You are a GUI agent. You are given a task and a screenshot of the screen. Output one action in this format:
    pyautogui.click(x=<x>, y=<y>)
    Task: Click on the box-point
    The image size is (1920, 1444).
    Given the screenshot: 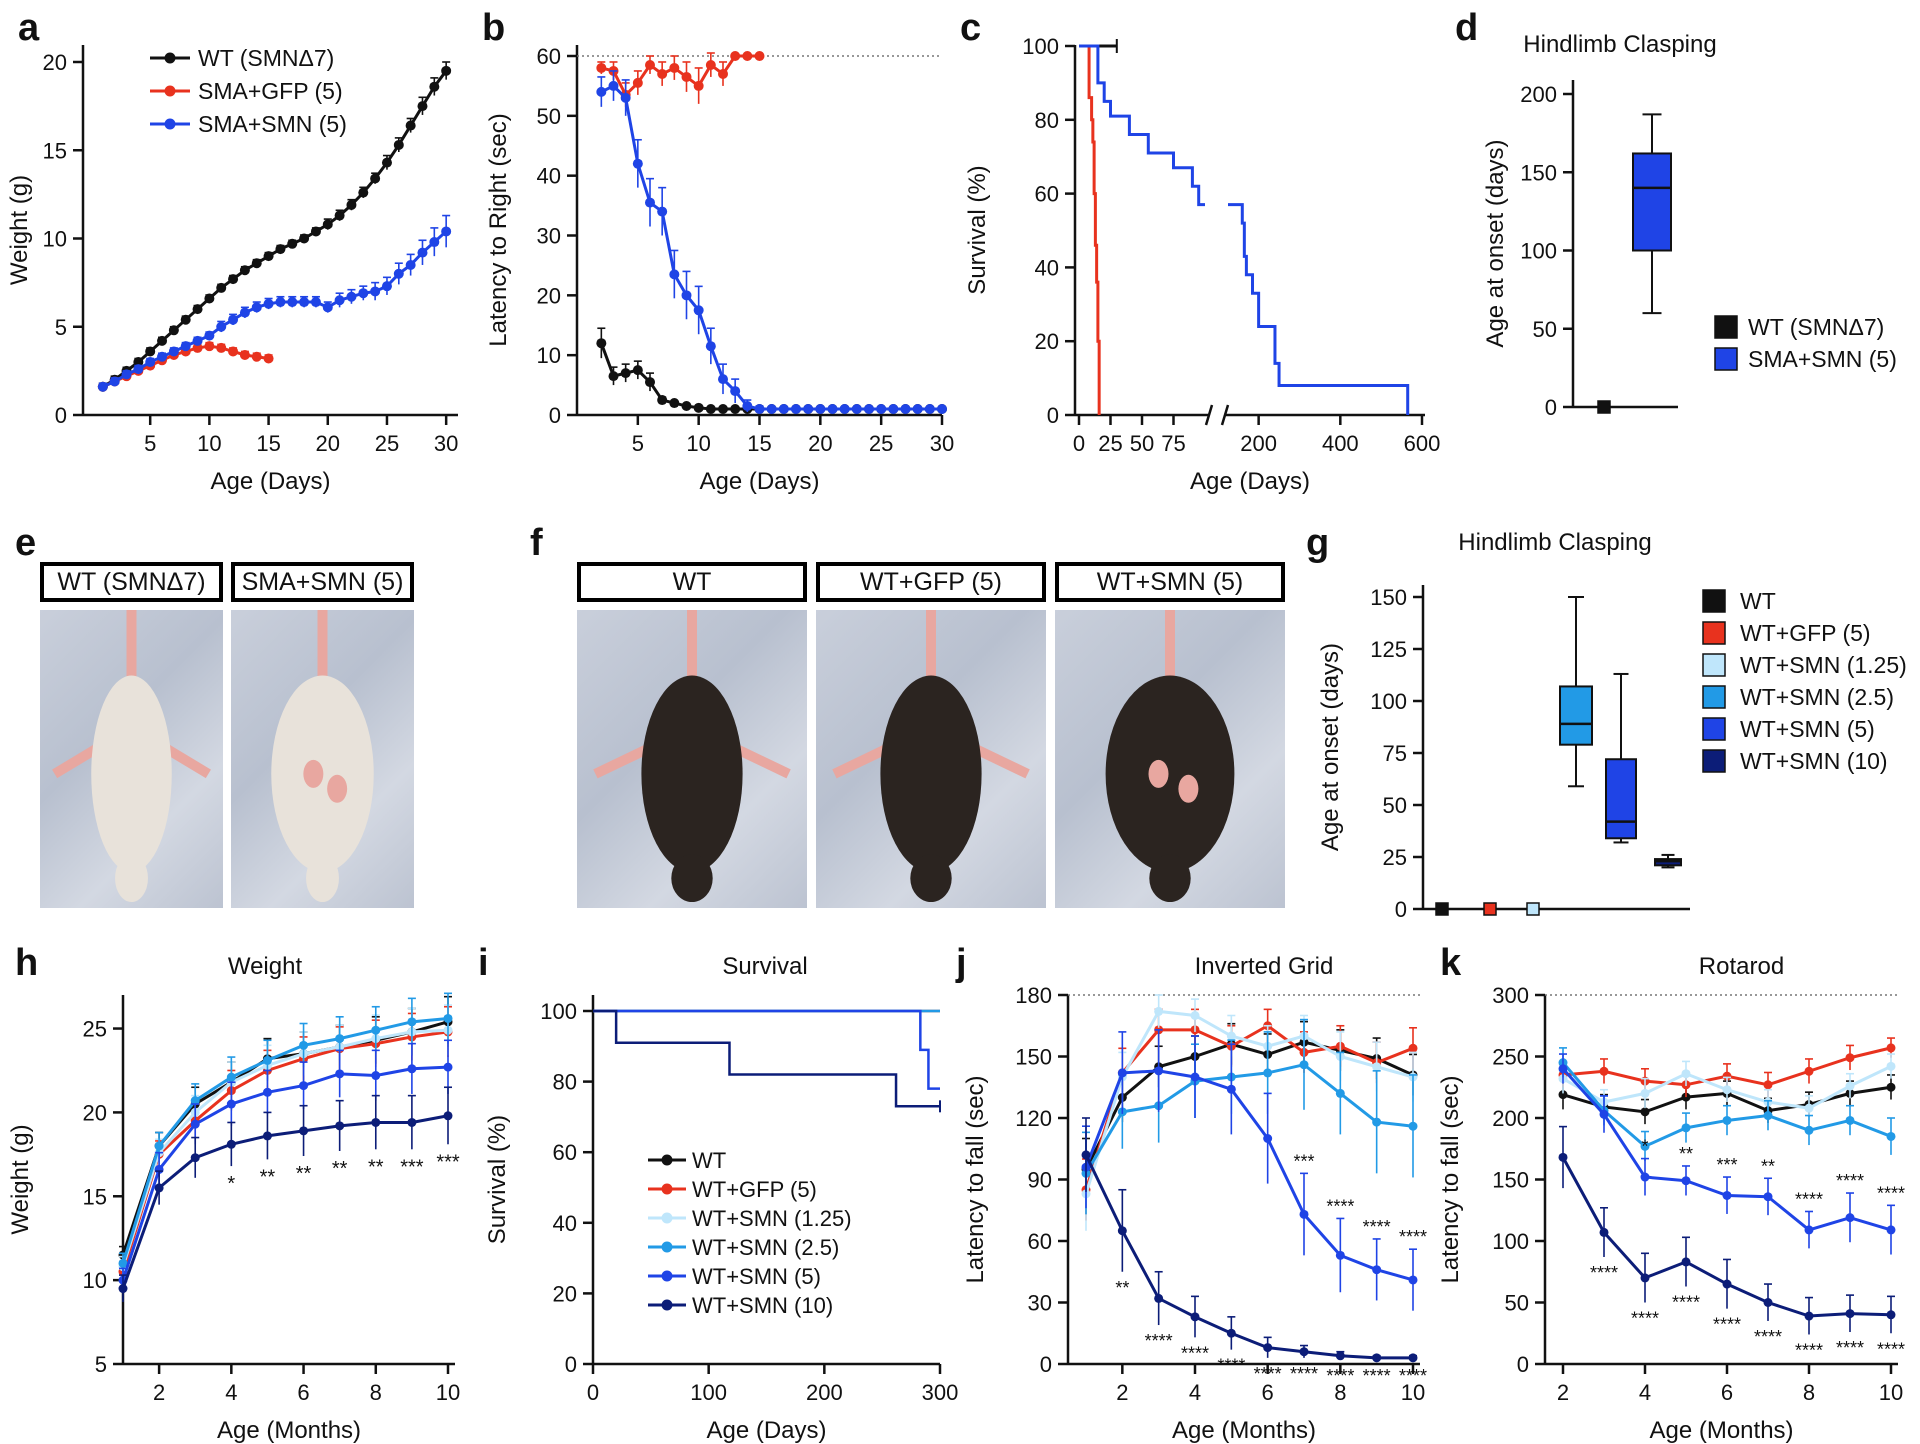 What is the action you would take?
    pyautogui.click(x=1442, y=909)
    